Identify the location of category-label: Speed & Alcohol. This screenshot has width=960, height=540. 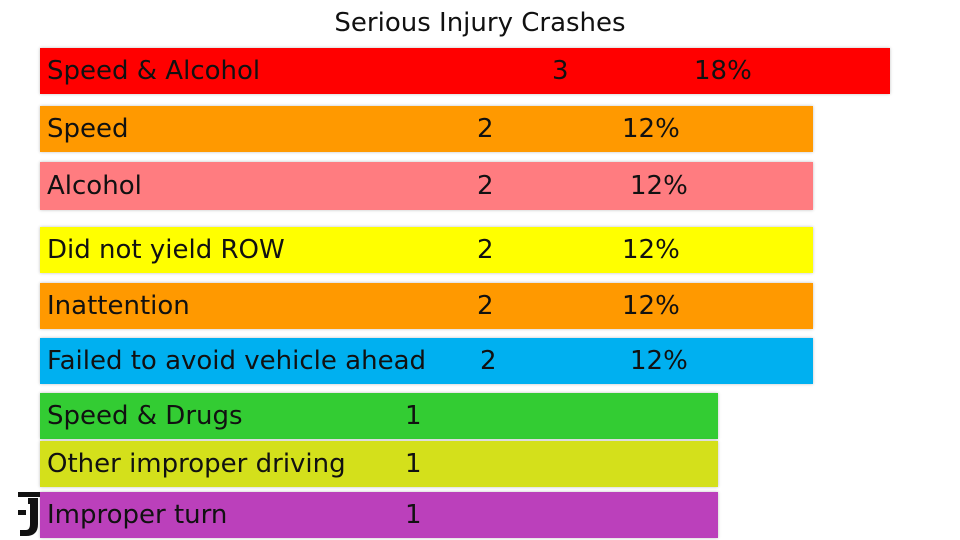
(154, 71).